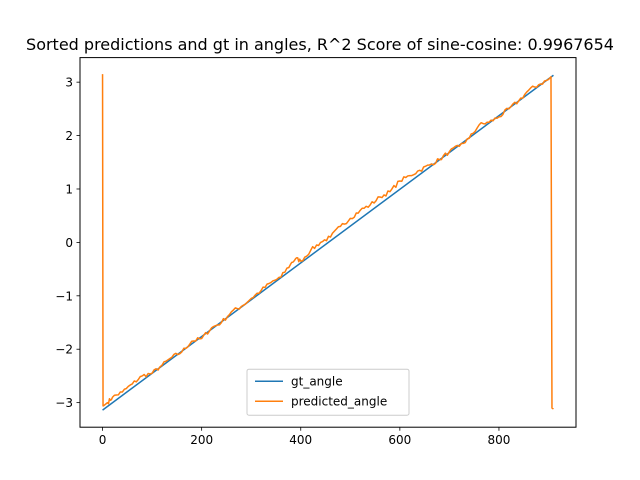 The width and height of the screenshot is (640, 480). Describe the element at coordinates (300, 440) in the screenshot. I see `x-tick-label: 400` at that location.